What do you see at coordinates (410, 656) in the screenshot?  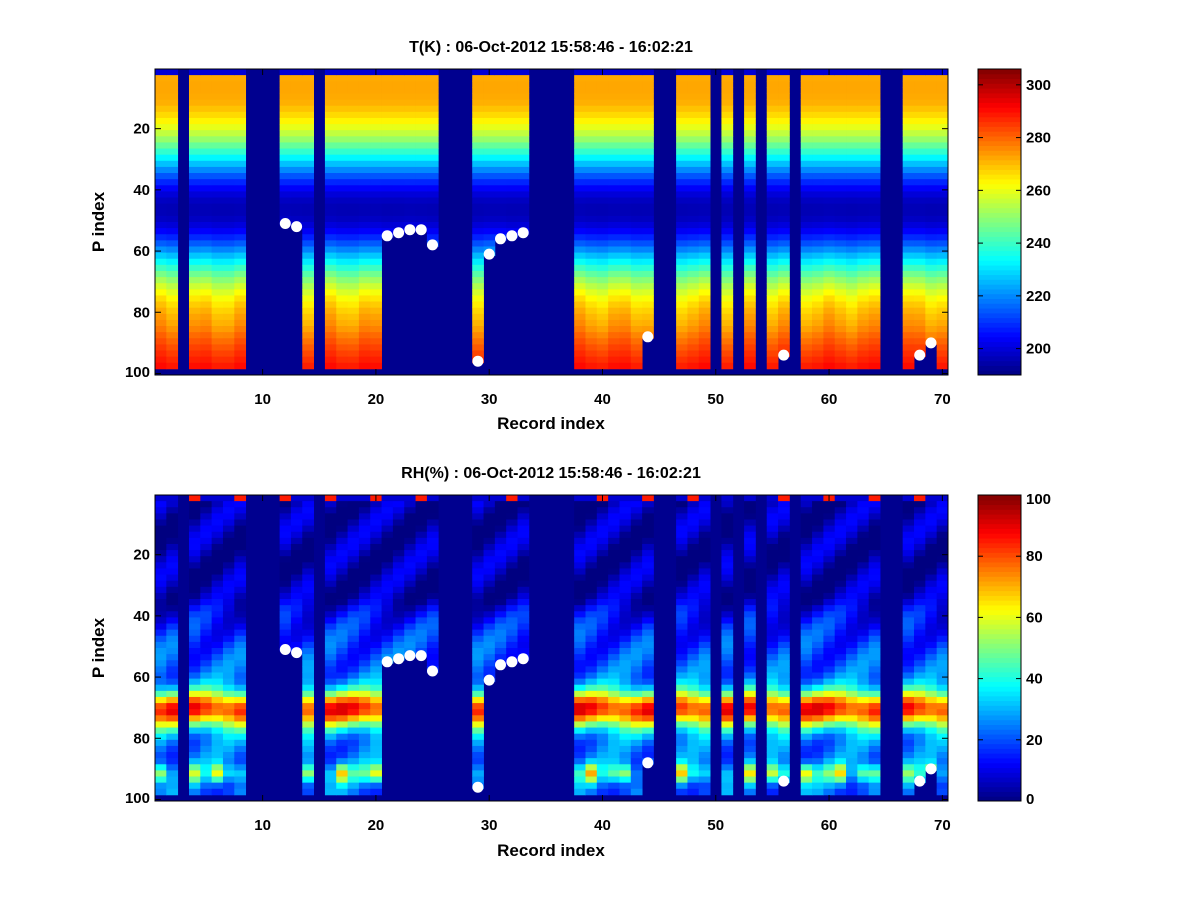 I see `ground-marker` at bounding box center [410, 656].